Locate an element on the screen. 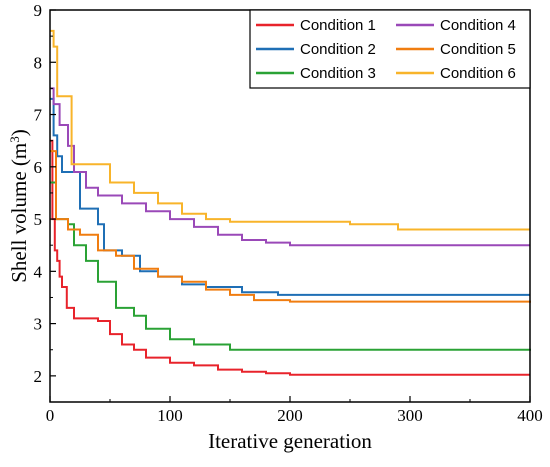 The width and height of the screenshot is (550, 467). y-axis-title-sup: 3 is located at coordinates (14, 139).